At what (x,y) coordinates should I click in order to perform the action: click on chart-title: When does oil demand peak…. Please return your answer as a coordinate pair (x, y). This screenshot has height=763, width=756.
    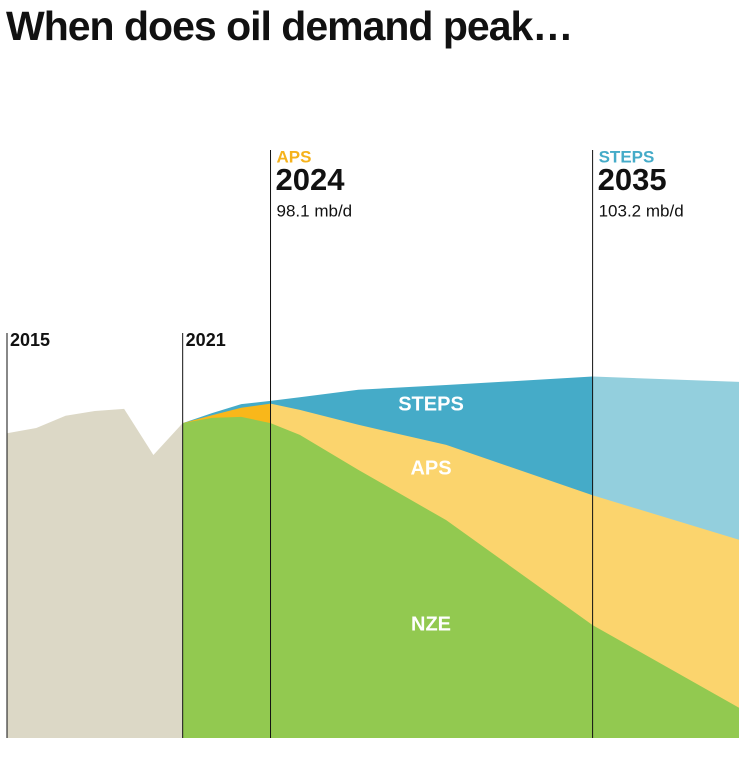
    Looking at the image, I should click on (289, 26).